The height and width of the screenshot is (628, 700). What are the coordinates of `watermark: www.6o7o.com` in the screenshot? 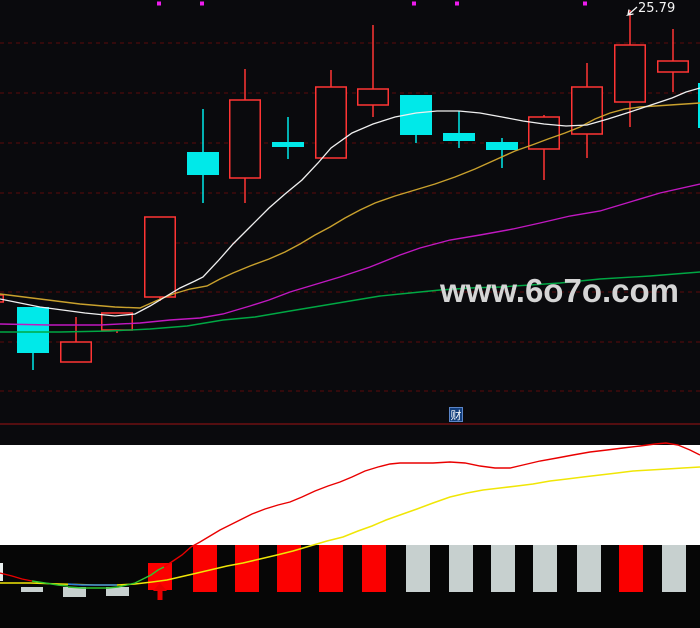 It's located at (559, 290).